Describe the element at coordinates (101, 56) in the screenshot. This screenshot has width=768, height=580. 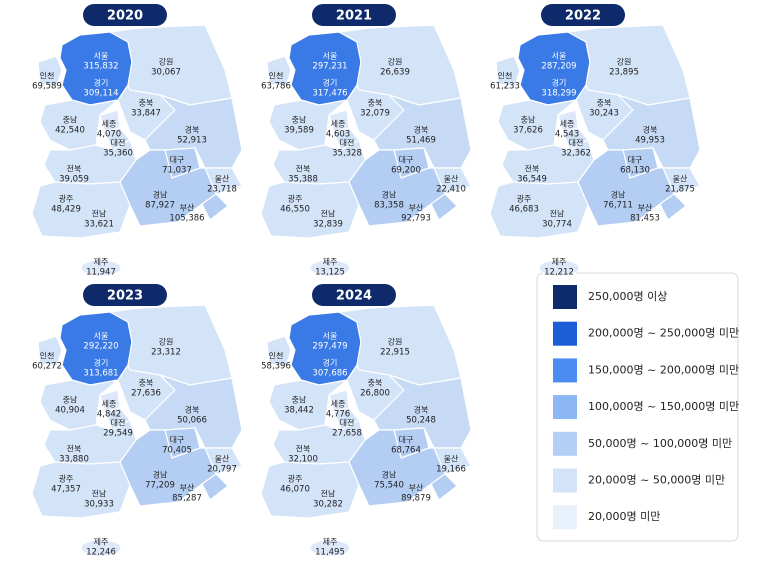
I see `region-name: 서울` at that location.